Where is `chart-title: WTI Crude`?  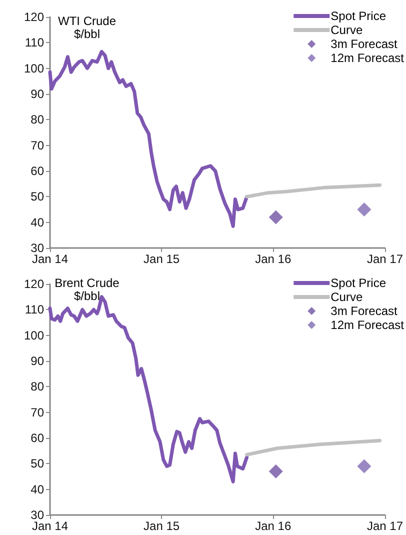 chart-title: WTI Crude is located at coordinates (87, 21).